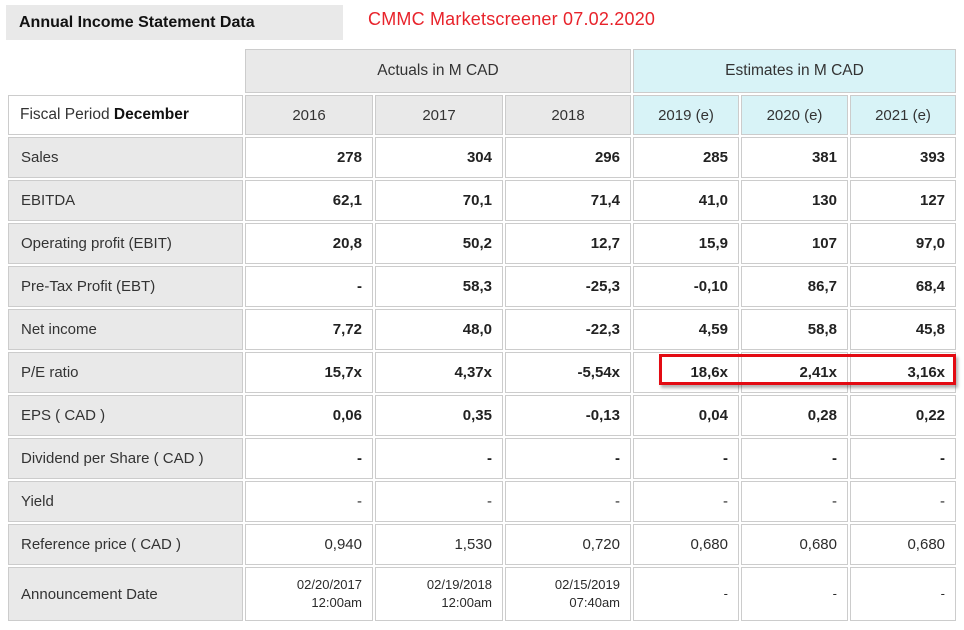 Image resolution: width=964 pixels, height=630 pixels. What do you see at coordinates (903, 286) in the screenshot?
I see `value-cell: 68,4` at bounding box center [903, 286].